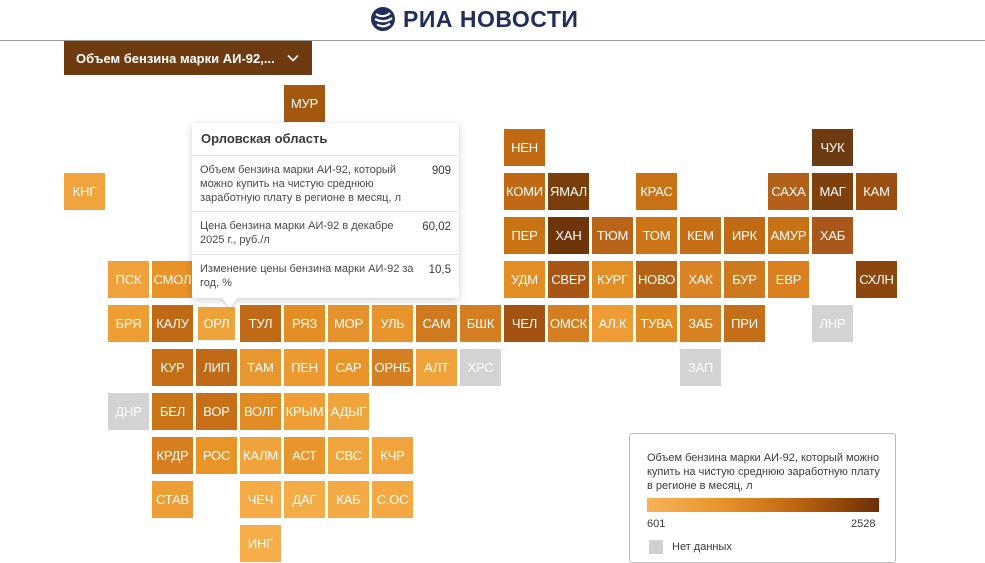 Image resolution: width=985 pixels, height=563 pixels. I want to click on region-tile: КОМИ, so click(524, 191).